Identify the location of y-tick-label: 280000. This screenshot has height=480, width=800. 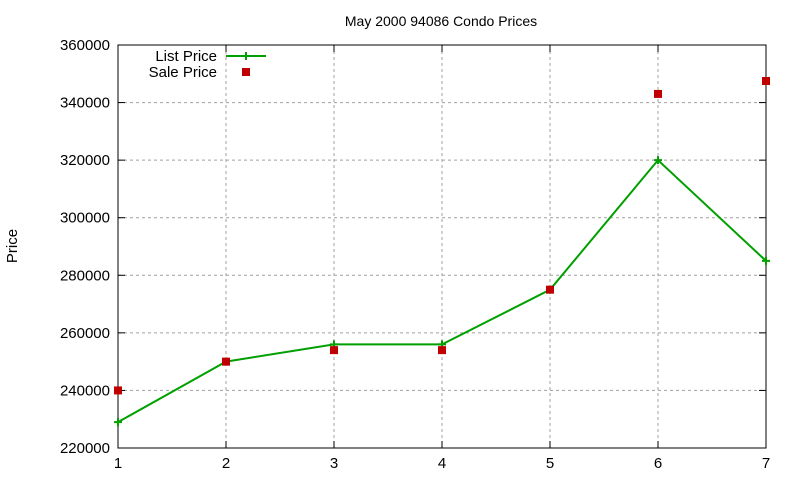
(85, 275).